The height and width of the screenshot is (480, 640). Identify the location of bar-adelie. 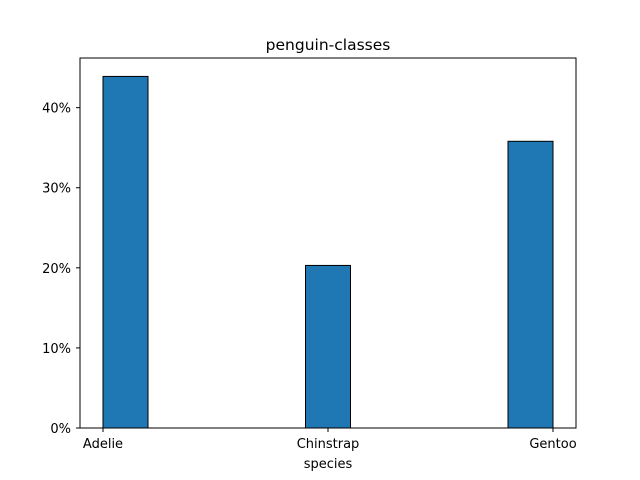
(125, 252).